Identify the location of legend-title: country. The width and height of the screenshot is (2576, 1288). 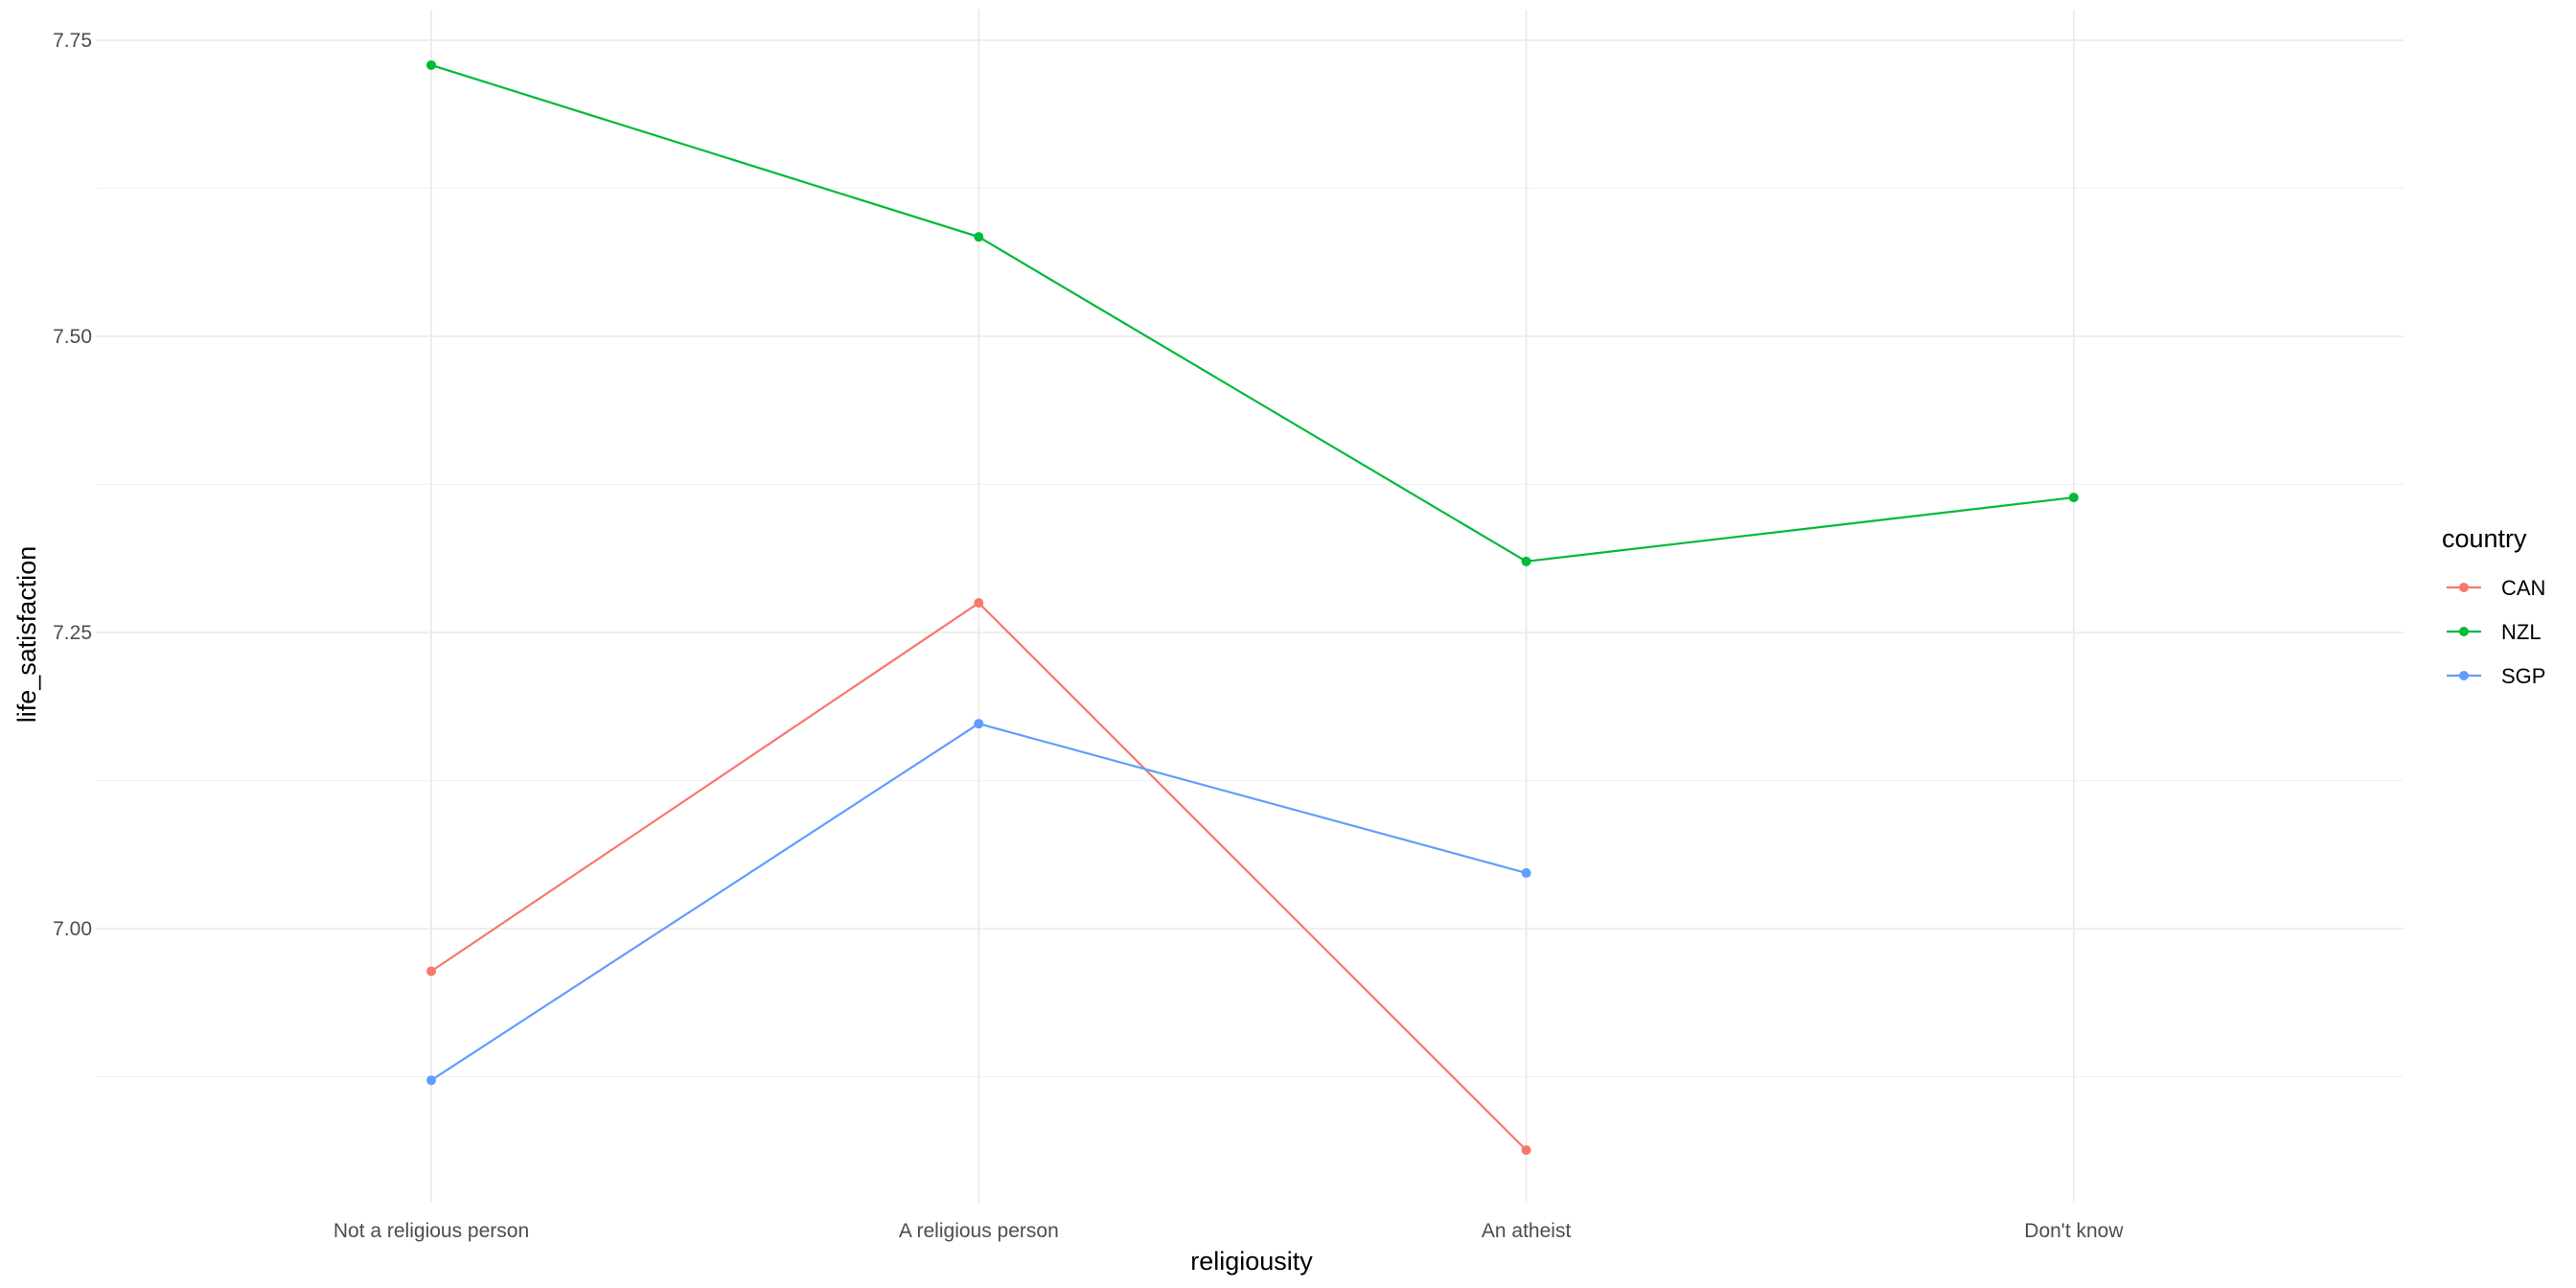
(2484, 538).